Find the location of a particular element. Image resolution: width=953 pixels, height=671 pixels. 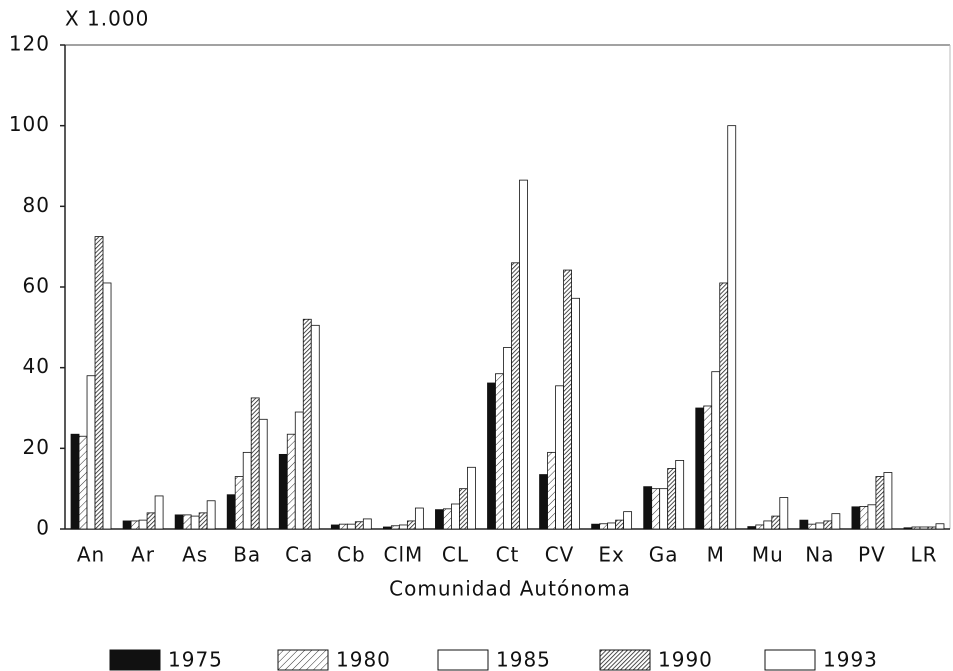

x-tick-label: Ga is located at coordinates (664, 555).